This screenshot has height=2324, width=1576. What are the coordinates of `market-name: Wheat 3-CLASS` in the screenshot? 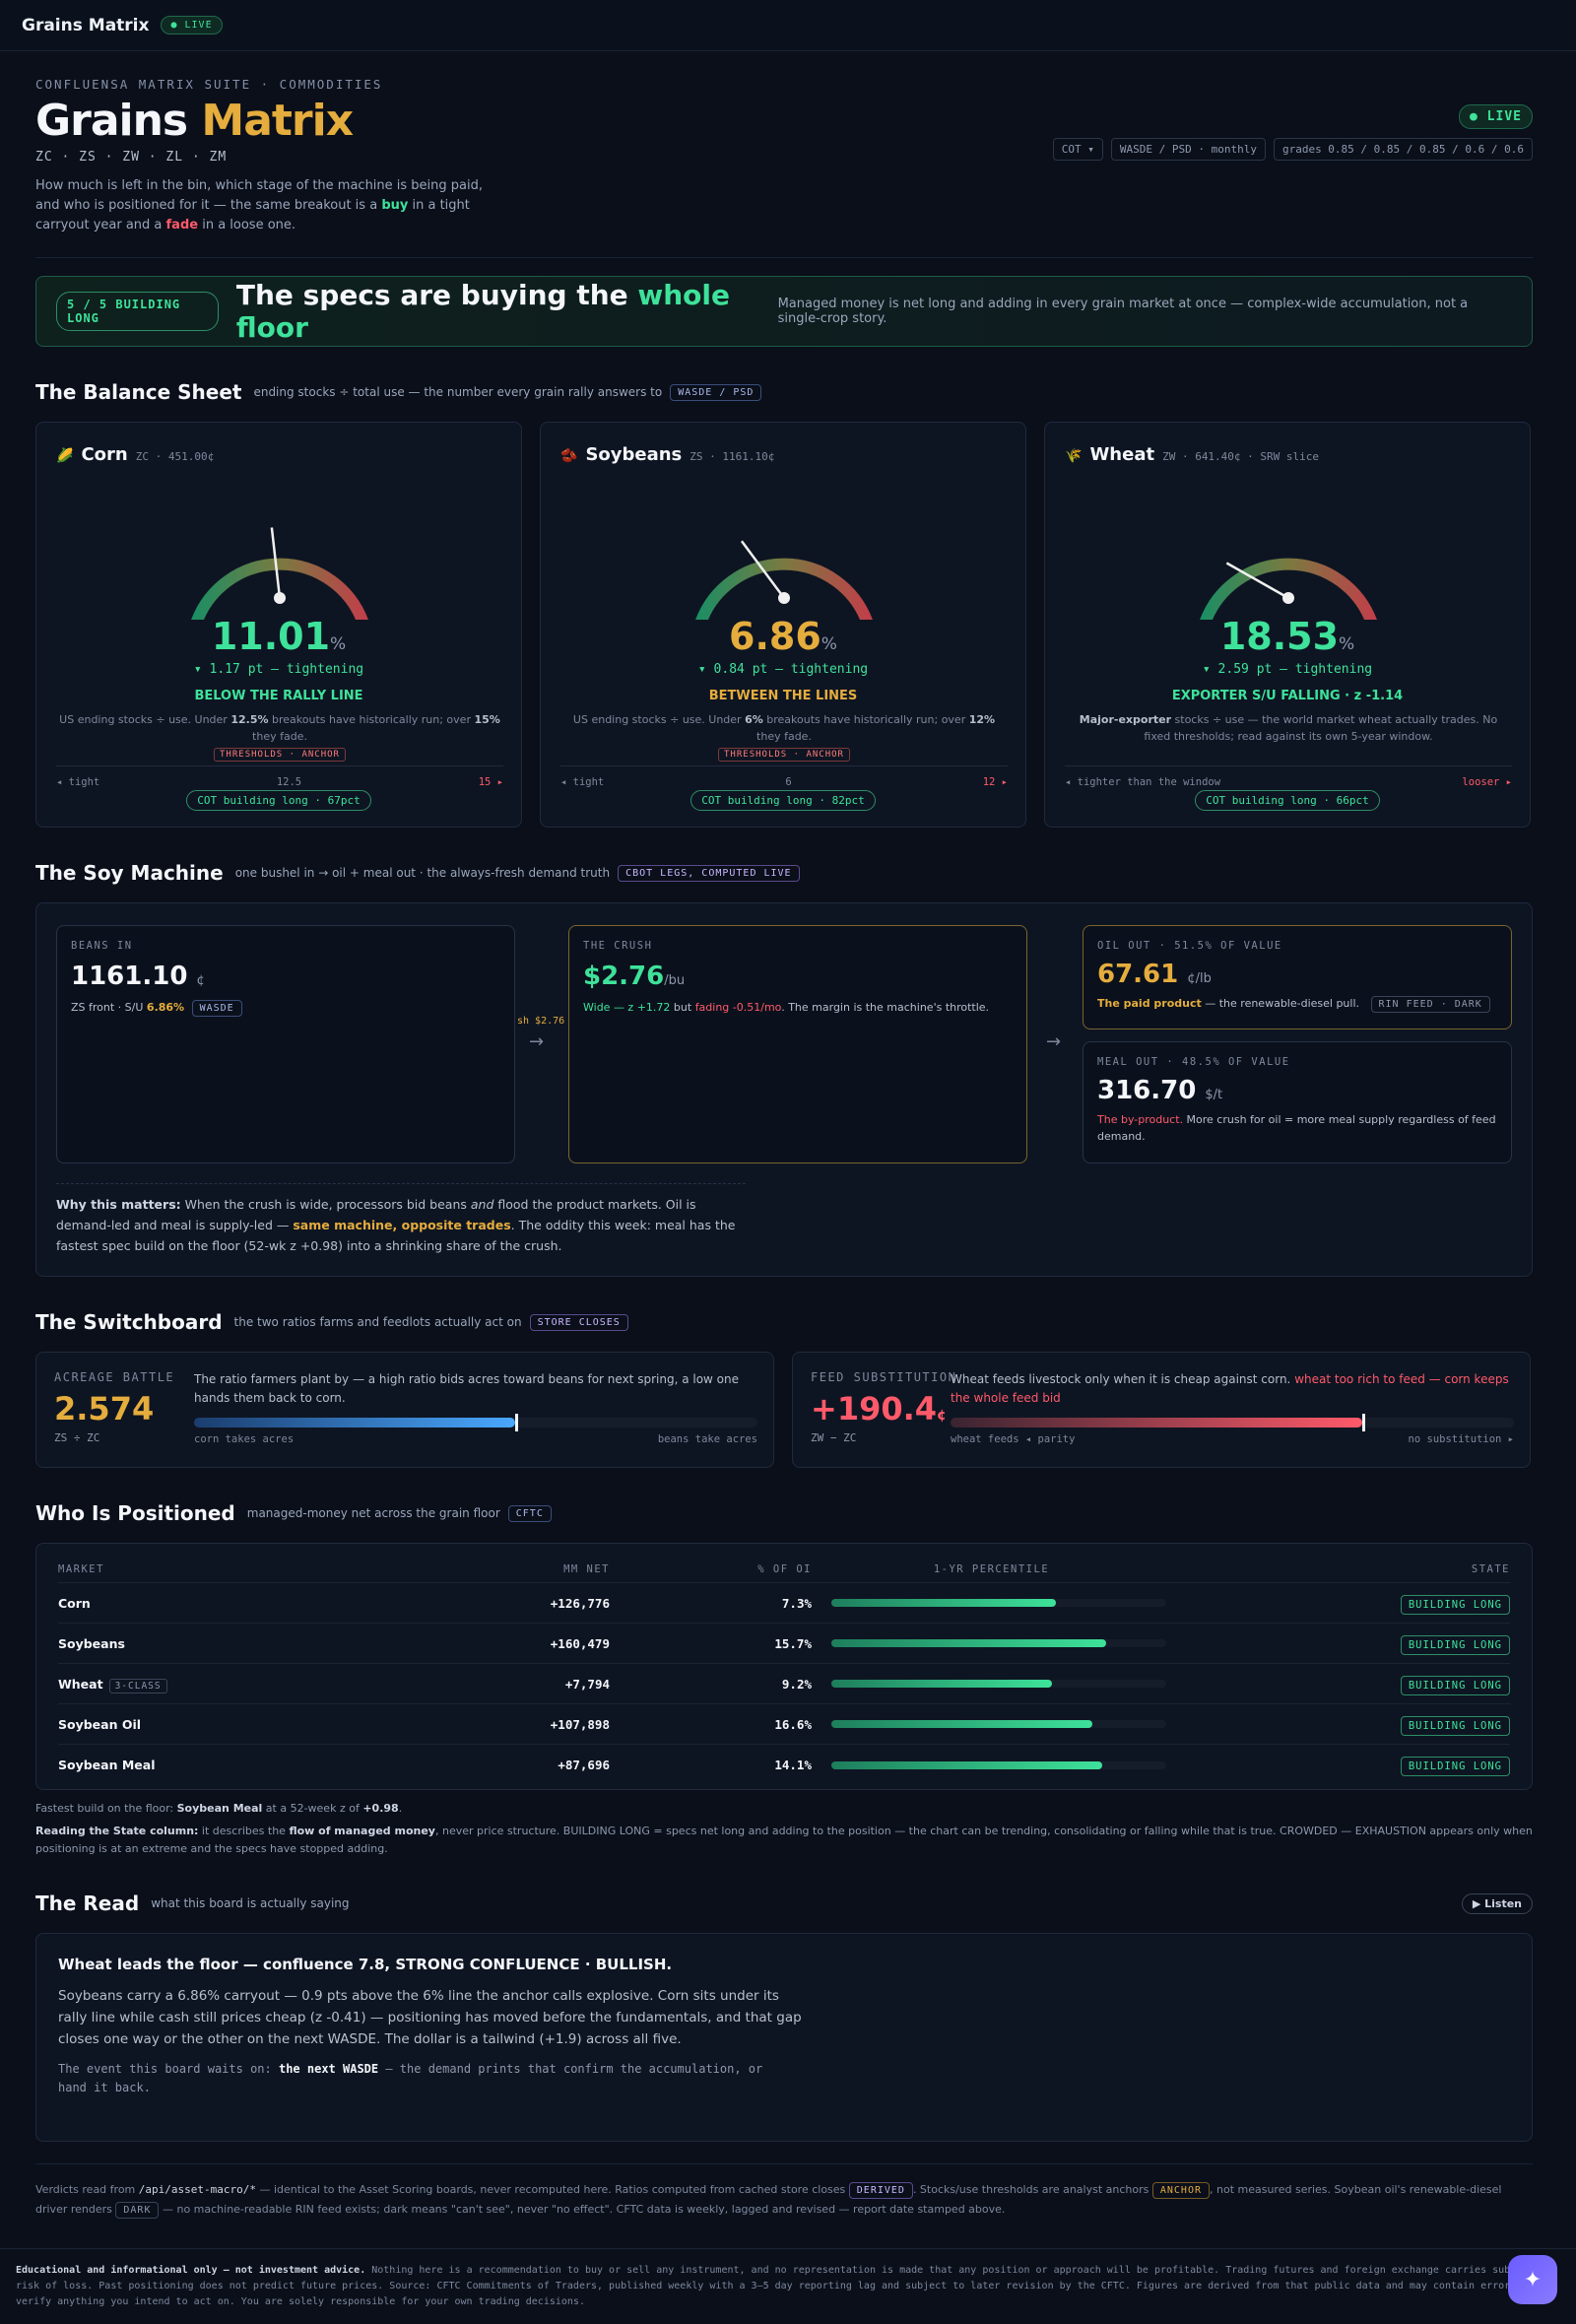 It's located at (245, 1685).